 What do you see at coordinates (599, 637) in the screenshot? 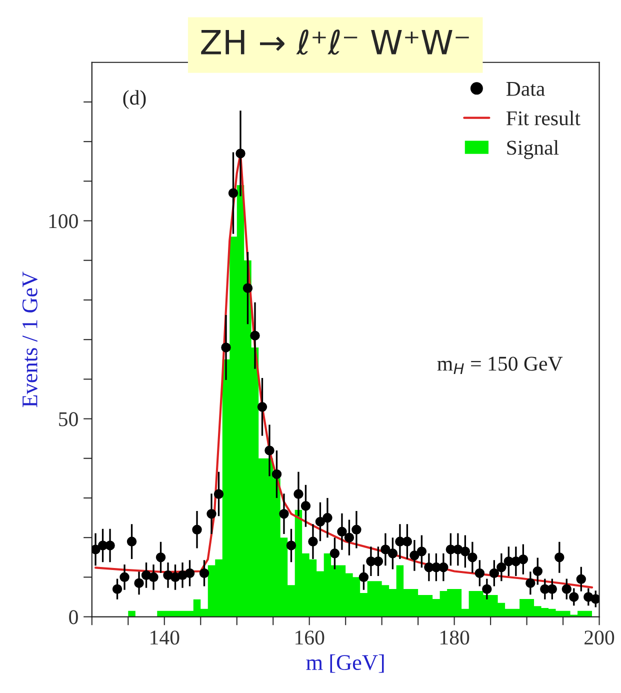
I see `x-tick-label: 200` at bounding box center [599, 637].